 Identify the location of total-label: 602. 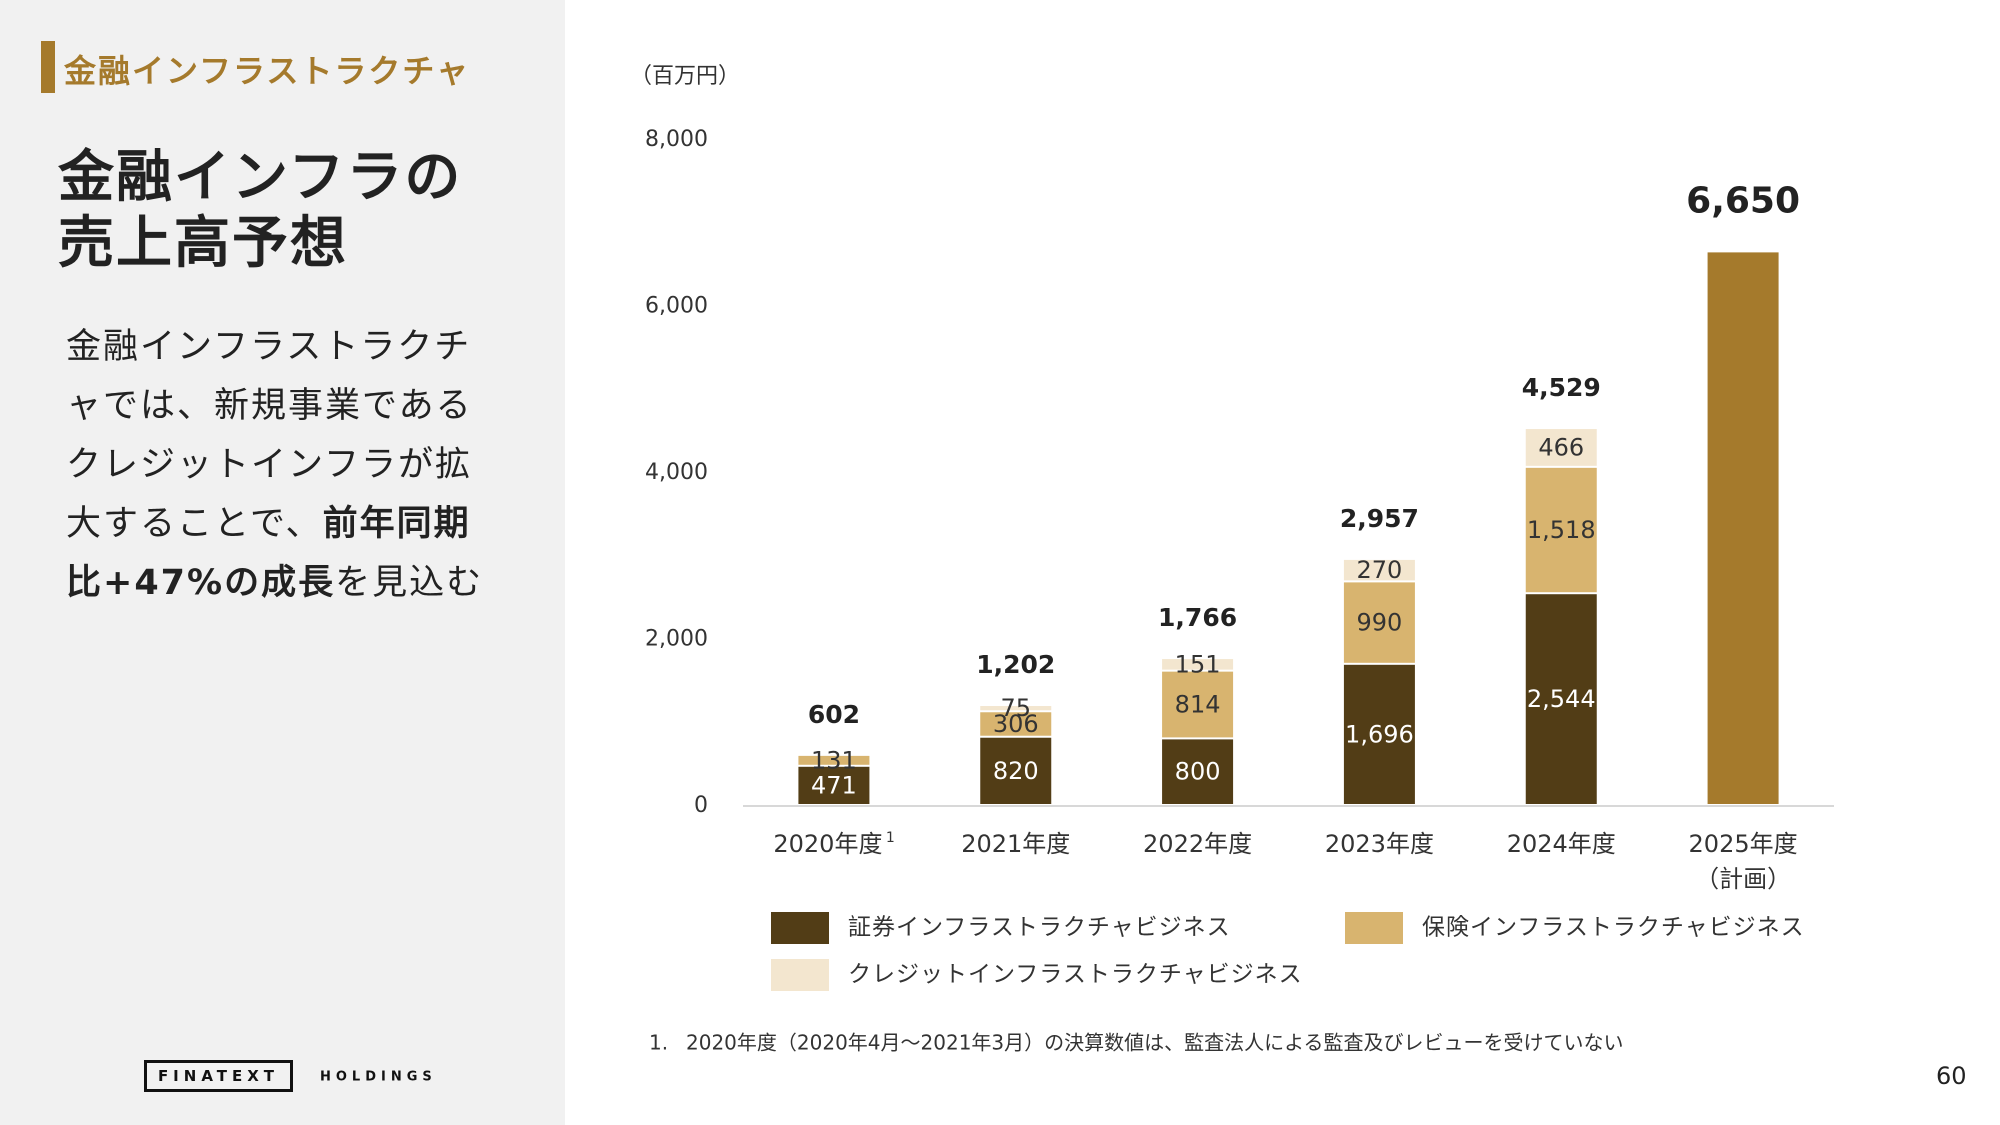
(834, 714).